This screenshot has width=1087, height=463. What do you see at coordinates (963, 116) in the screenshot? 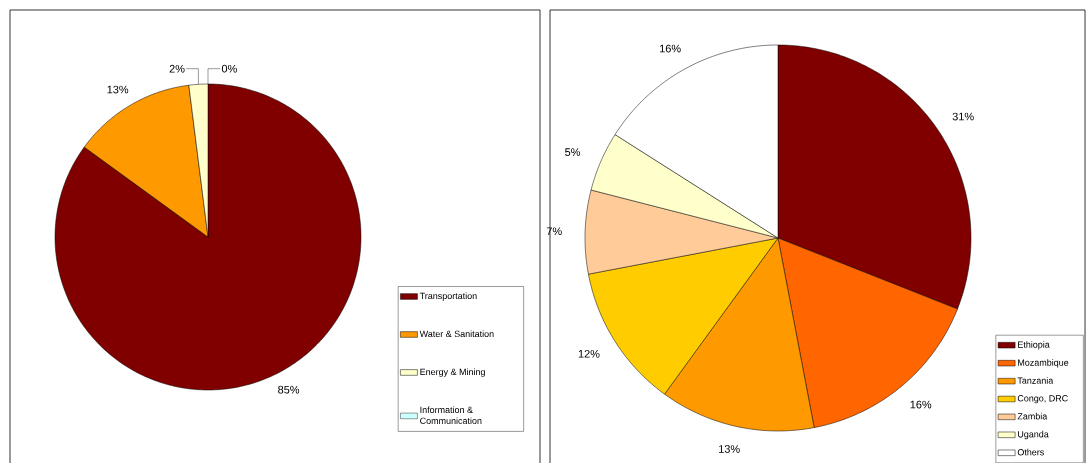
I see `data-label: 31%` at bounding box center [963, 116].